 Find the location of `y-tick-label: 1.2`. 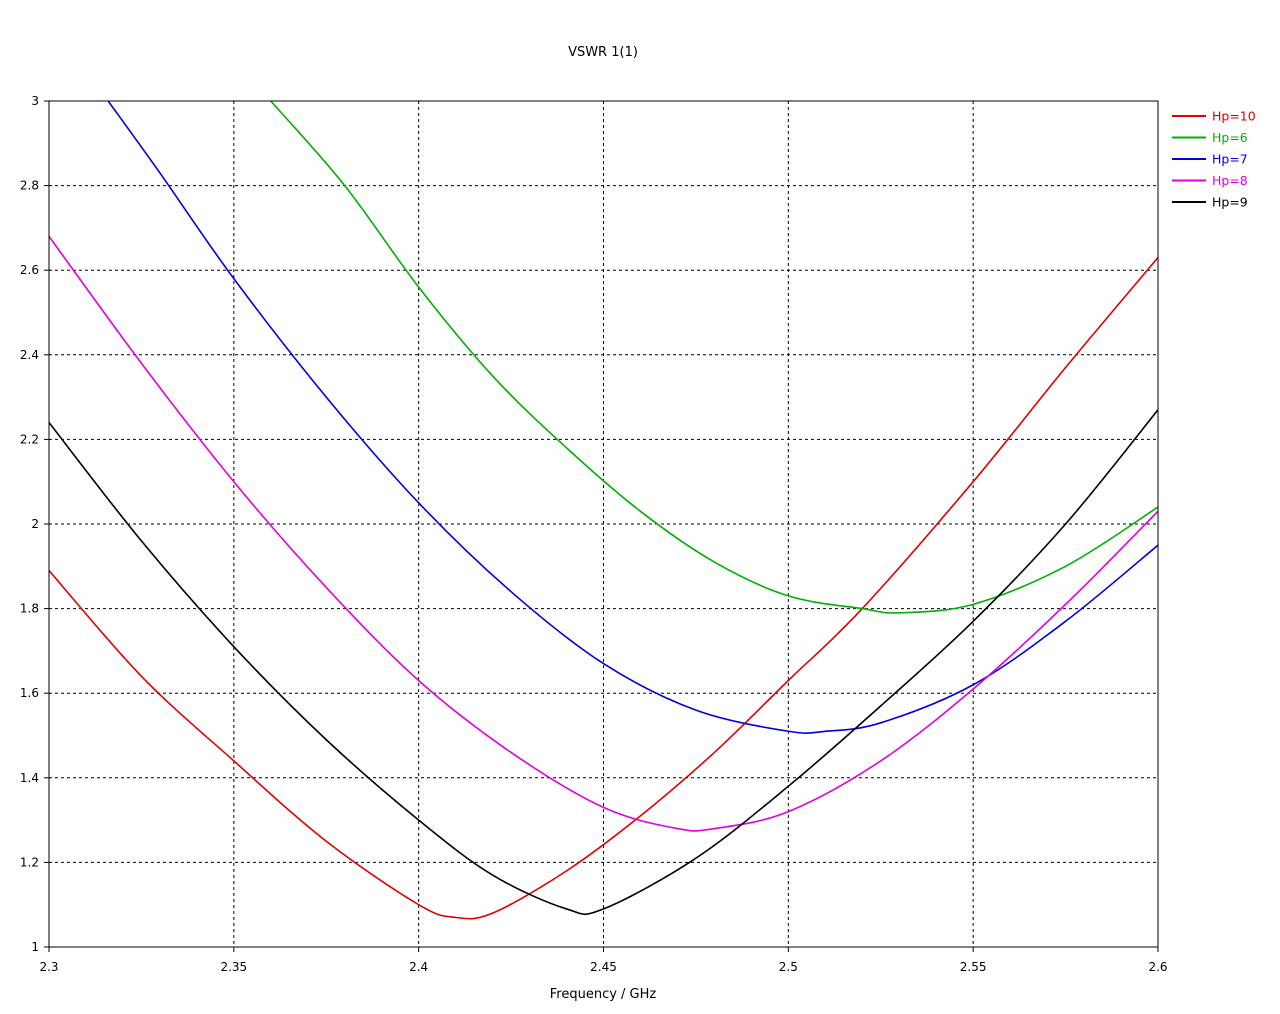

y-tick-label: 1.2 is located at coordinates (29, 862).